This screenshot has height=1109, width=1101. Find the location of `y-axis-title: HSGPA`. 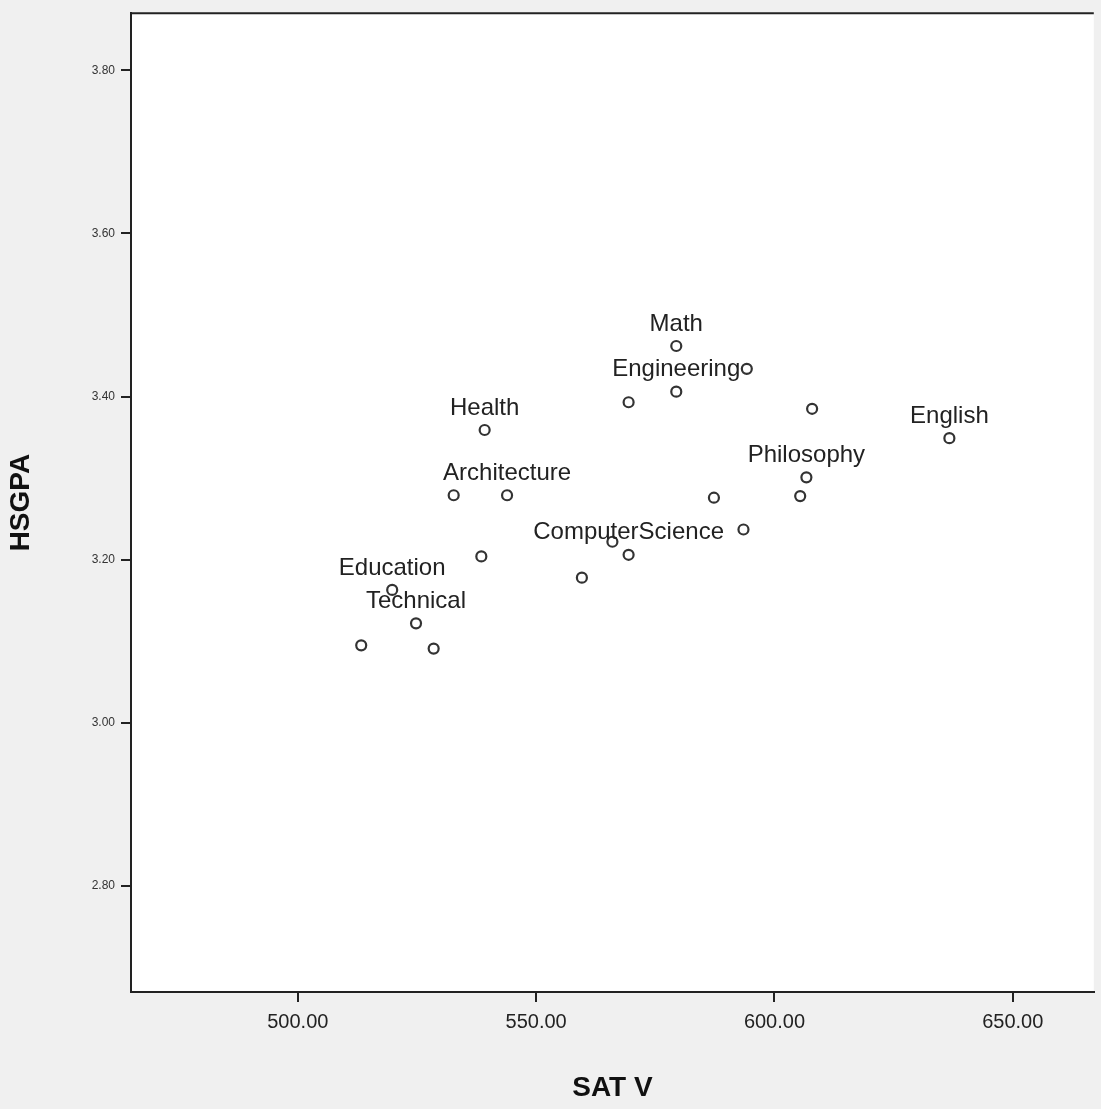

y-axis-title: HSGPA is located at coordinates (19, 502).